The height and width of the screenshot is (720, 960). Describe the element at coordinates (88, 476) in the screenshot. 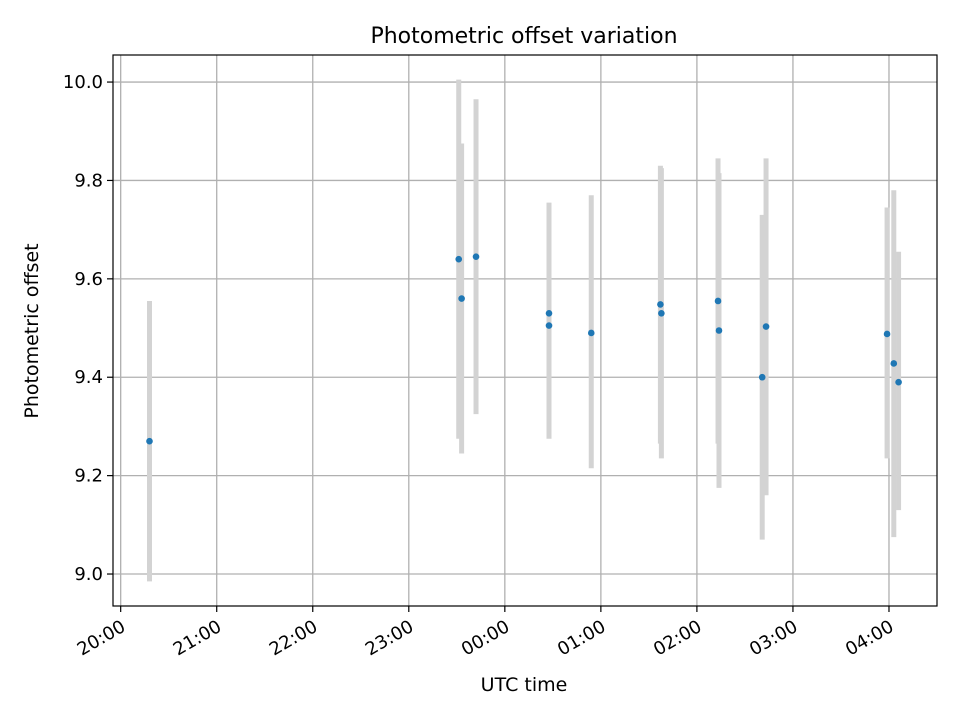

I see `y-tick-label: 9.2` at that location.